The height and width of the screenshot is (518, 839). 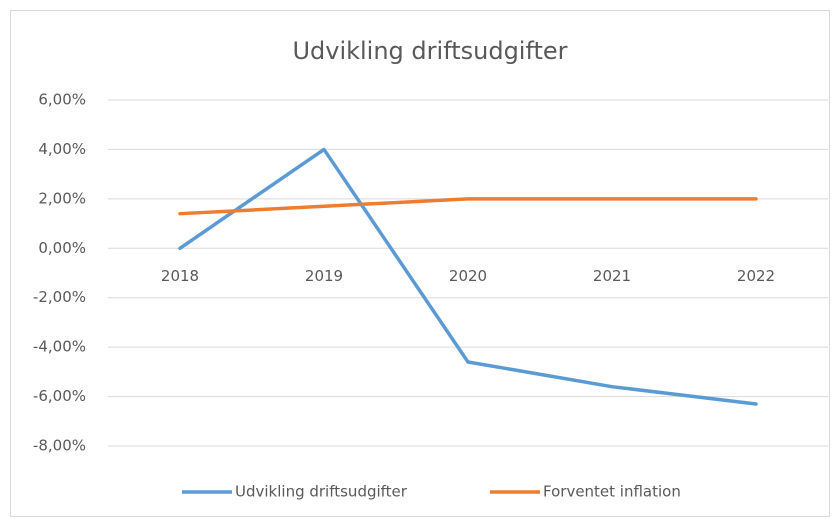 What do you see at coordinates (59, 396) in the screenshot?
I see `y-tick-label: -6,00%` at bounding box center [59, 396].